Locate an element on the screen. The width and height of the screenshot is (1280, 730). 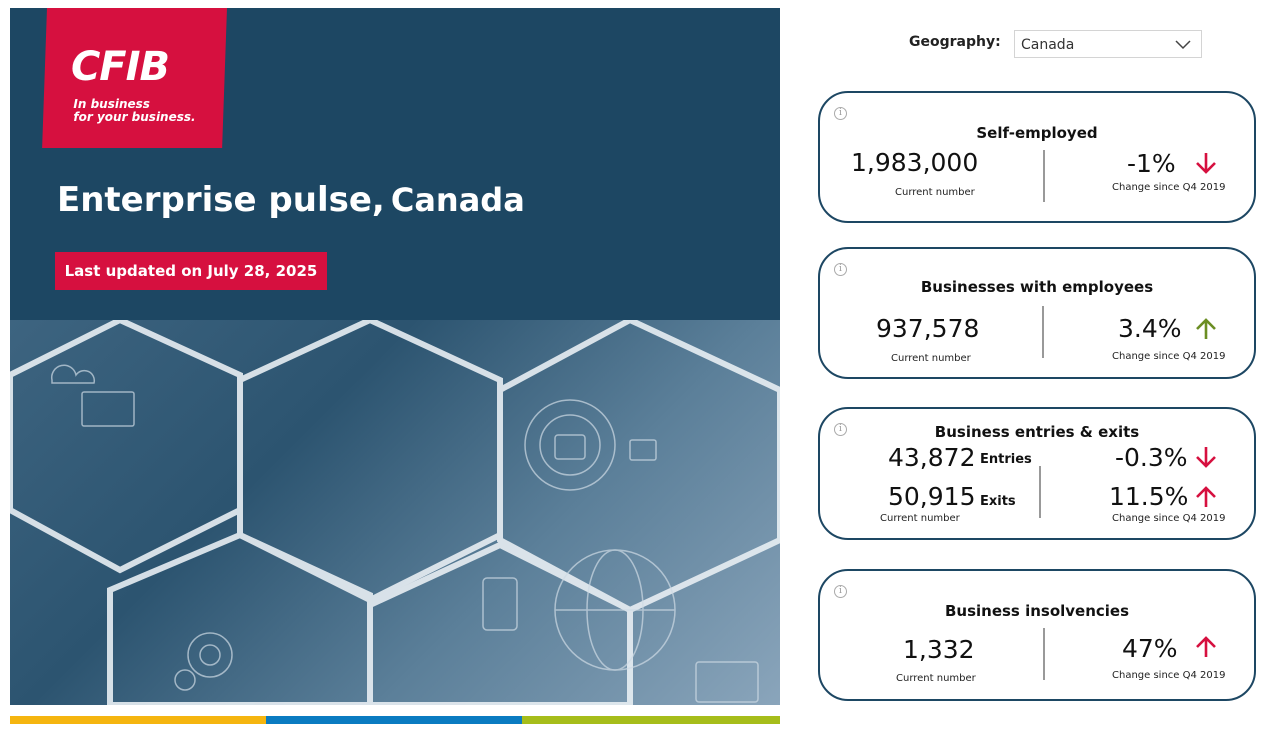
change-value: 47% is located at coordinates (1150, 648).